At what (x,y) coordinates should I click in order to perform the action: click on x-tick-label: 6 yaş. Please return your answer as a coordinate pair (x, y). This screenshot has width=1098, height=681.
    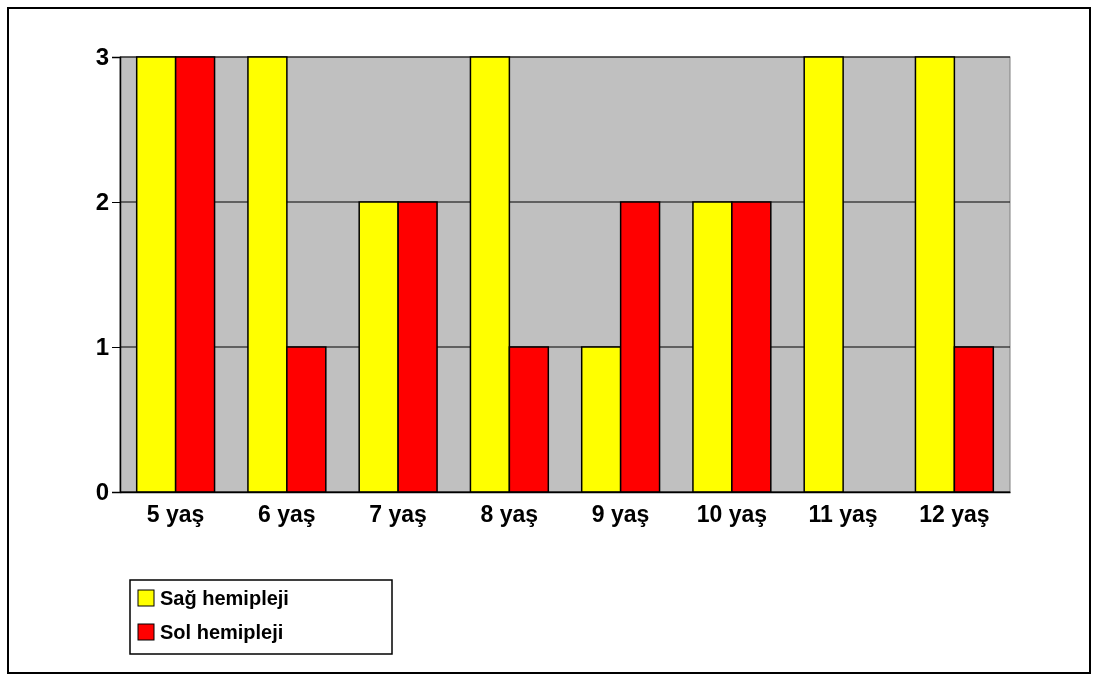
    Looking at the image, I should click on (287, 514).